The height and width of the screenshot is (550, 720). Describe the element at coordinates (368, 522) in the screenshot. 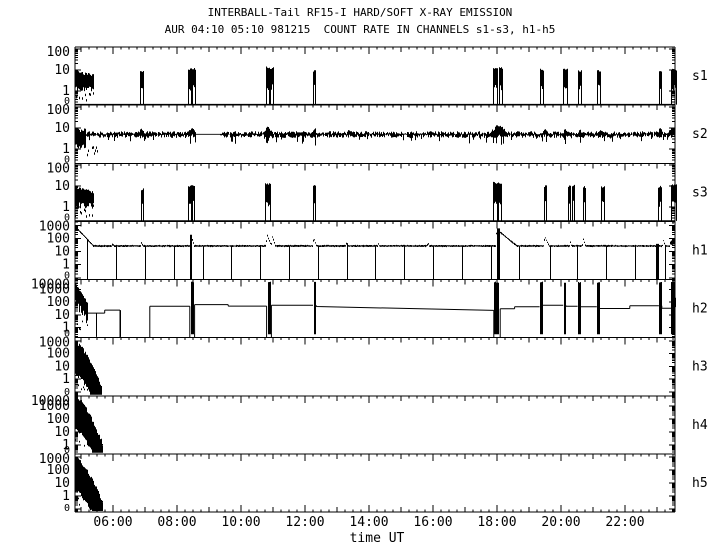

I see `x-tick-label: 14:00` at that location.